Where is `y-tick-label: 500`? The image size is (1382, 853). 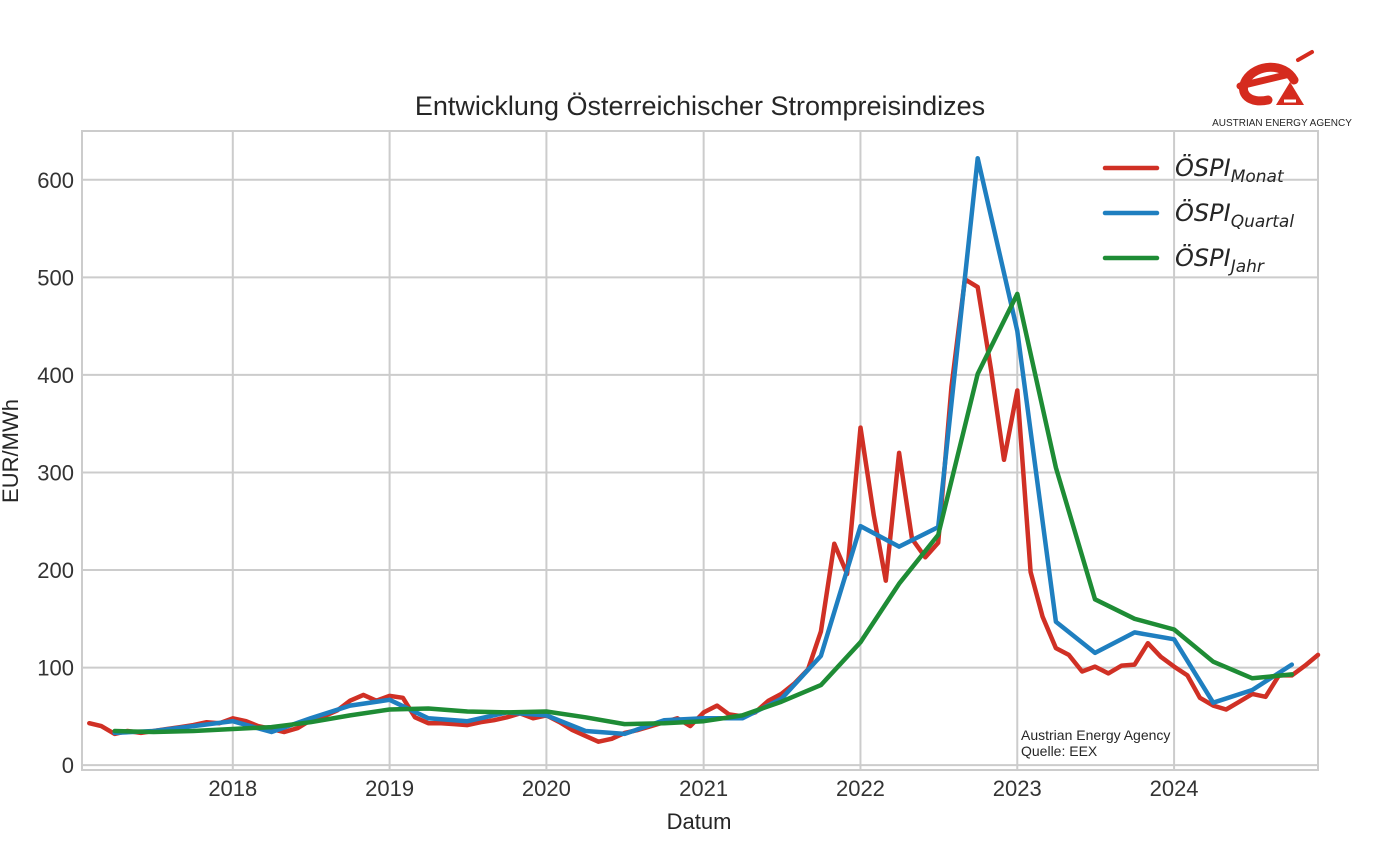 y-tick-label: 500 is located at coordinates (55, 277).